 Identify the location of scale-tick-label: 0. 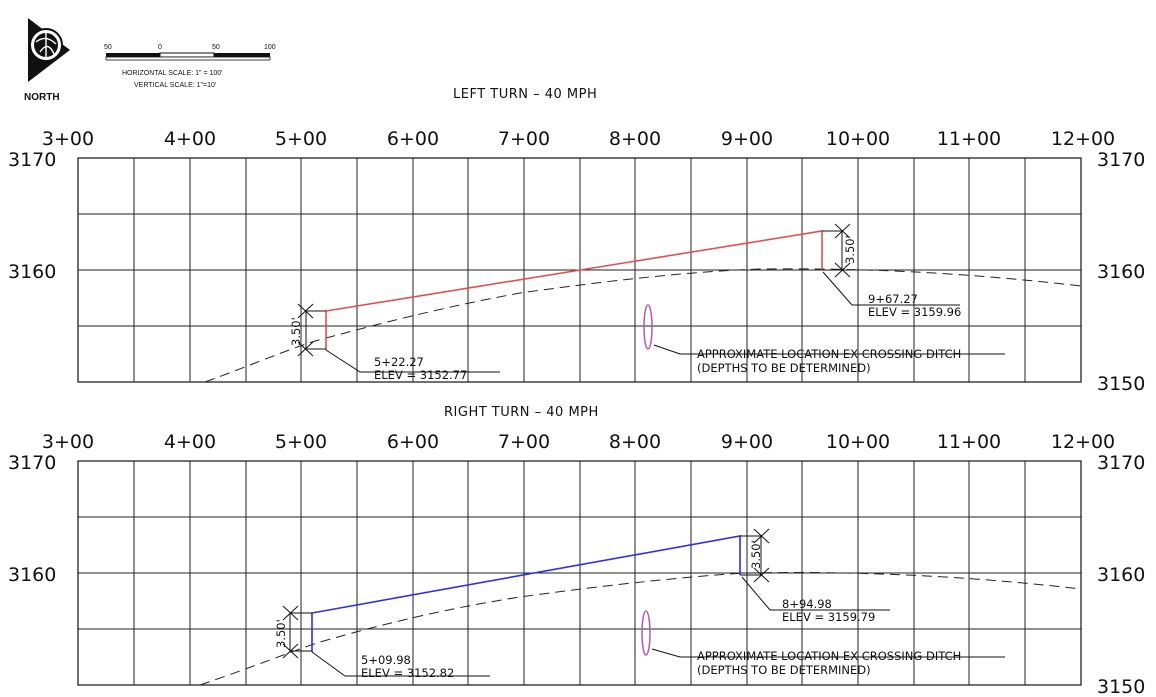
(160, 47).